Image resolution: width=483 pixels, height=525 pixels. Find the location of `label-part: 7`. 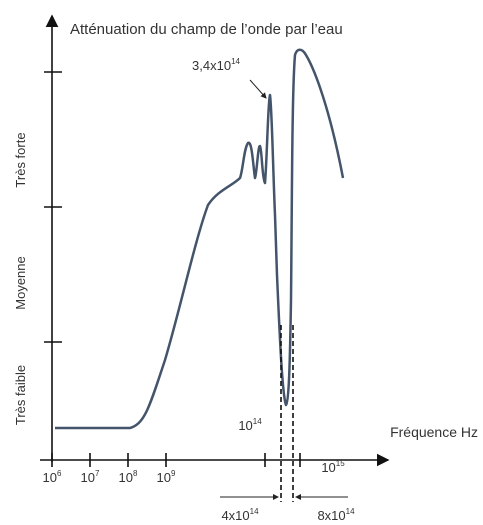

label-part: 7 is located at coordinates (97, 473).